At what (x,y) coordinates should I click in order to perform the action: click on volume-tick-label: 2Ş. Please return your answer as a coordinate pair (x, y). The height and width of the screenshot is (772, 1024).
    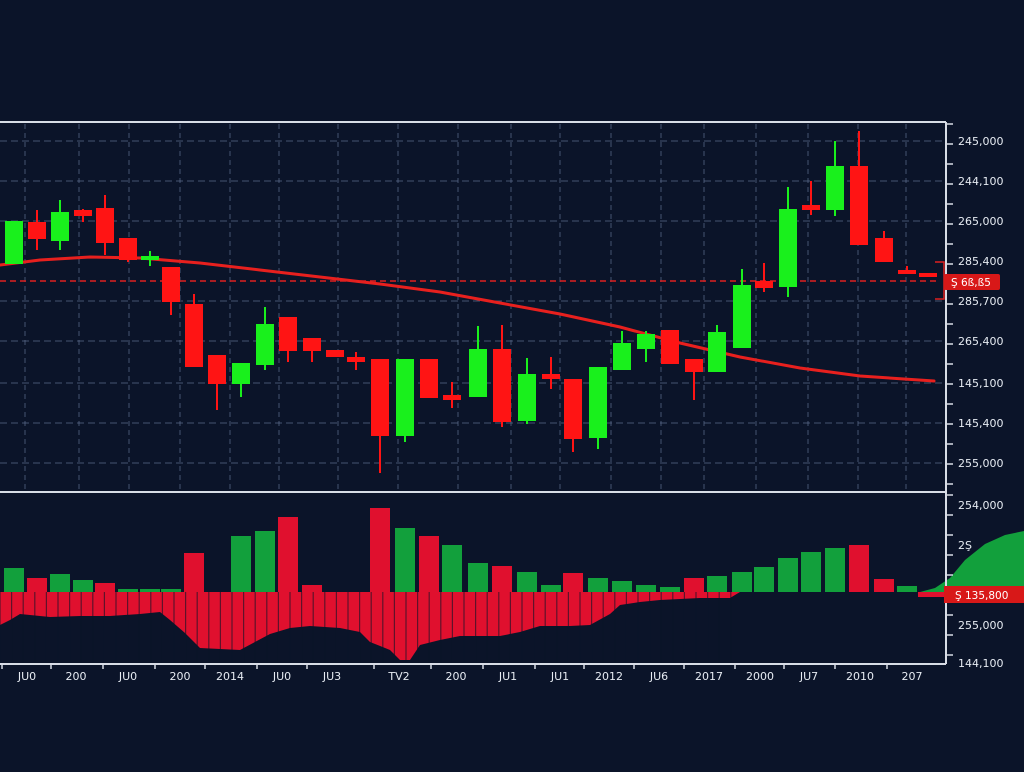
    Looking at the image, I should click on (965, 545).